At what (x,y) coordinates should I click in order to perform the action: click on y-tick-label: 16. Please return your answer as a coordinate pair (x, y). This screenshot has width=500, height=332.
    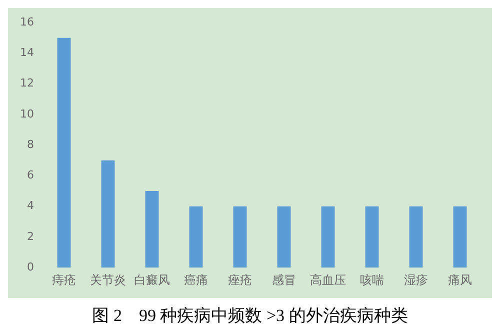
    Looking at the image, I should click on (27, 21).